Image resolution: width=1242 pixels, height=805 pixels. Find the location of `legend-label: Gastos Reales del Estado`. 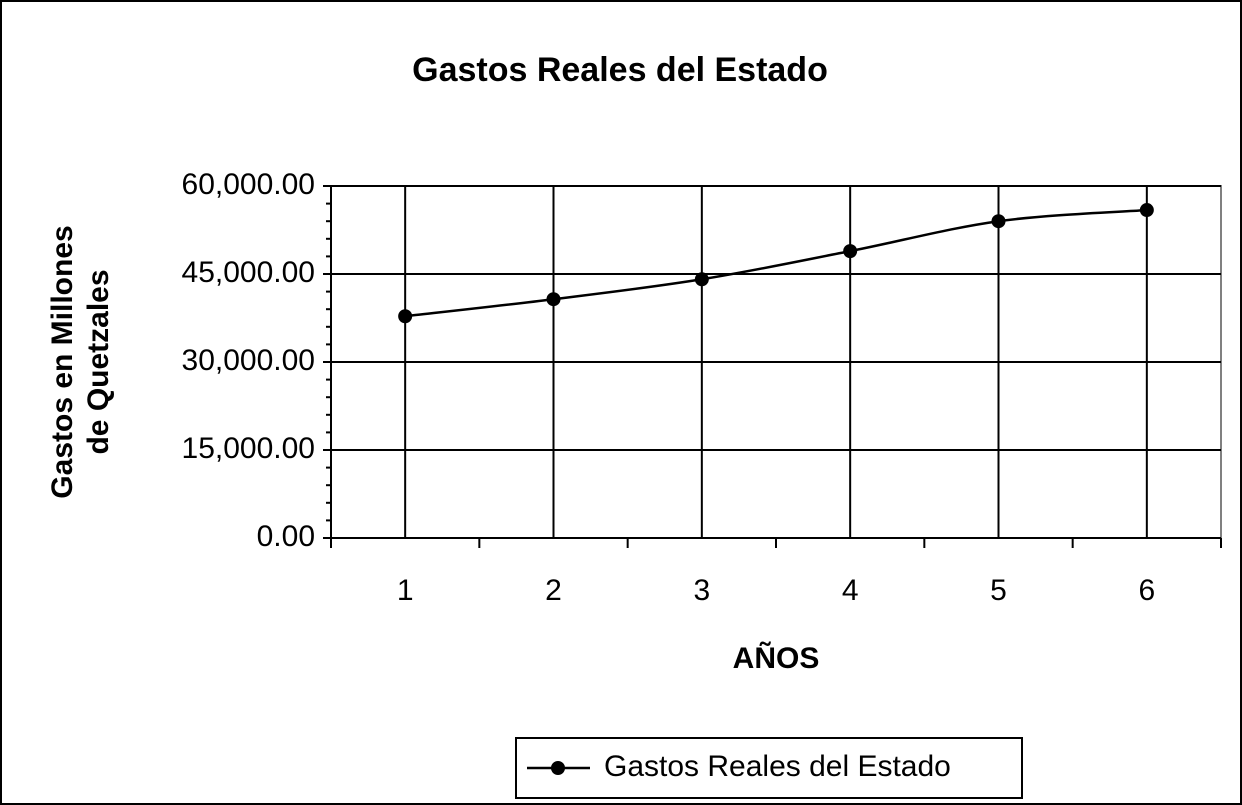

legend-label: Gastos Reales del Estado is located at coordinates (777, 766).